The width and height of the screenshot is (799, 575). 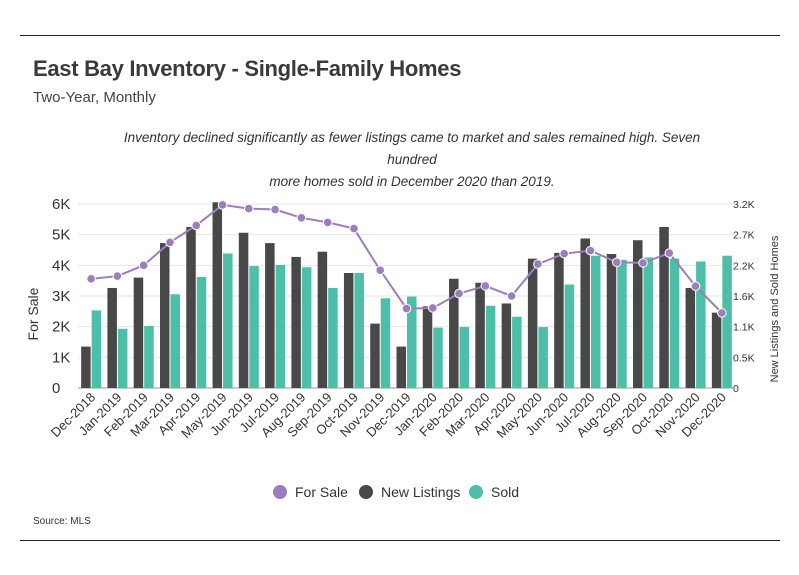 What do you see at coordinates (33, 313) in the screenshot?
I see `y-axis-title: For Sale` at bounding box center [33, 313].